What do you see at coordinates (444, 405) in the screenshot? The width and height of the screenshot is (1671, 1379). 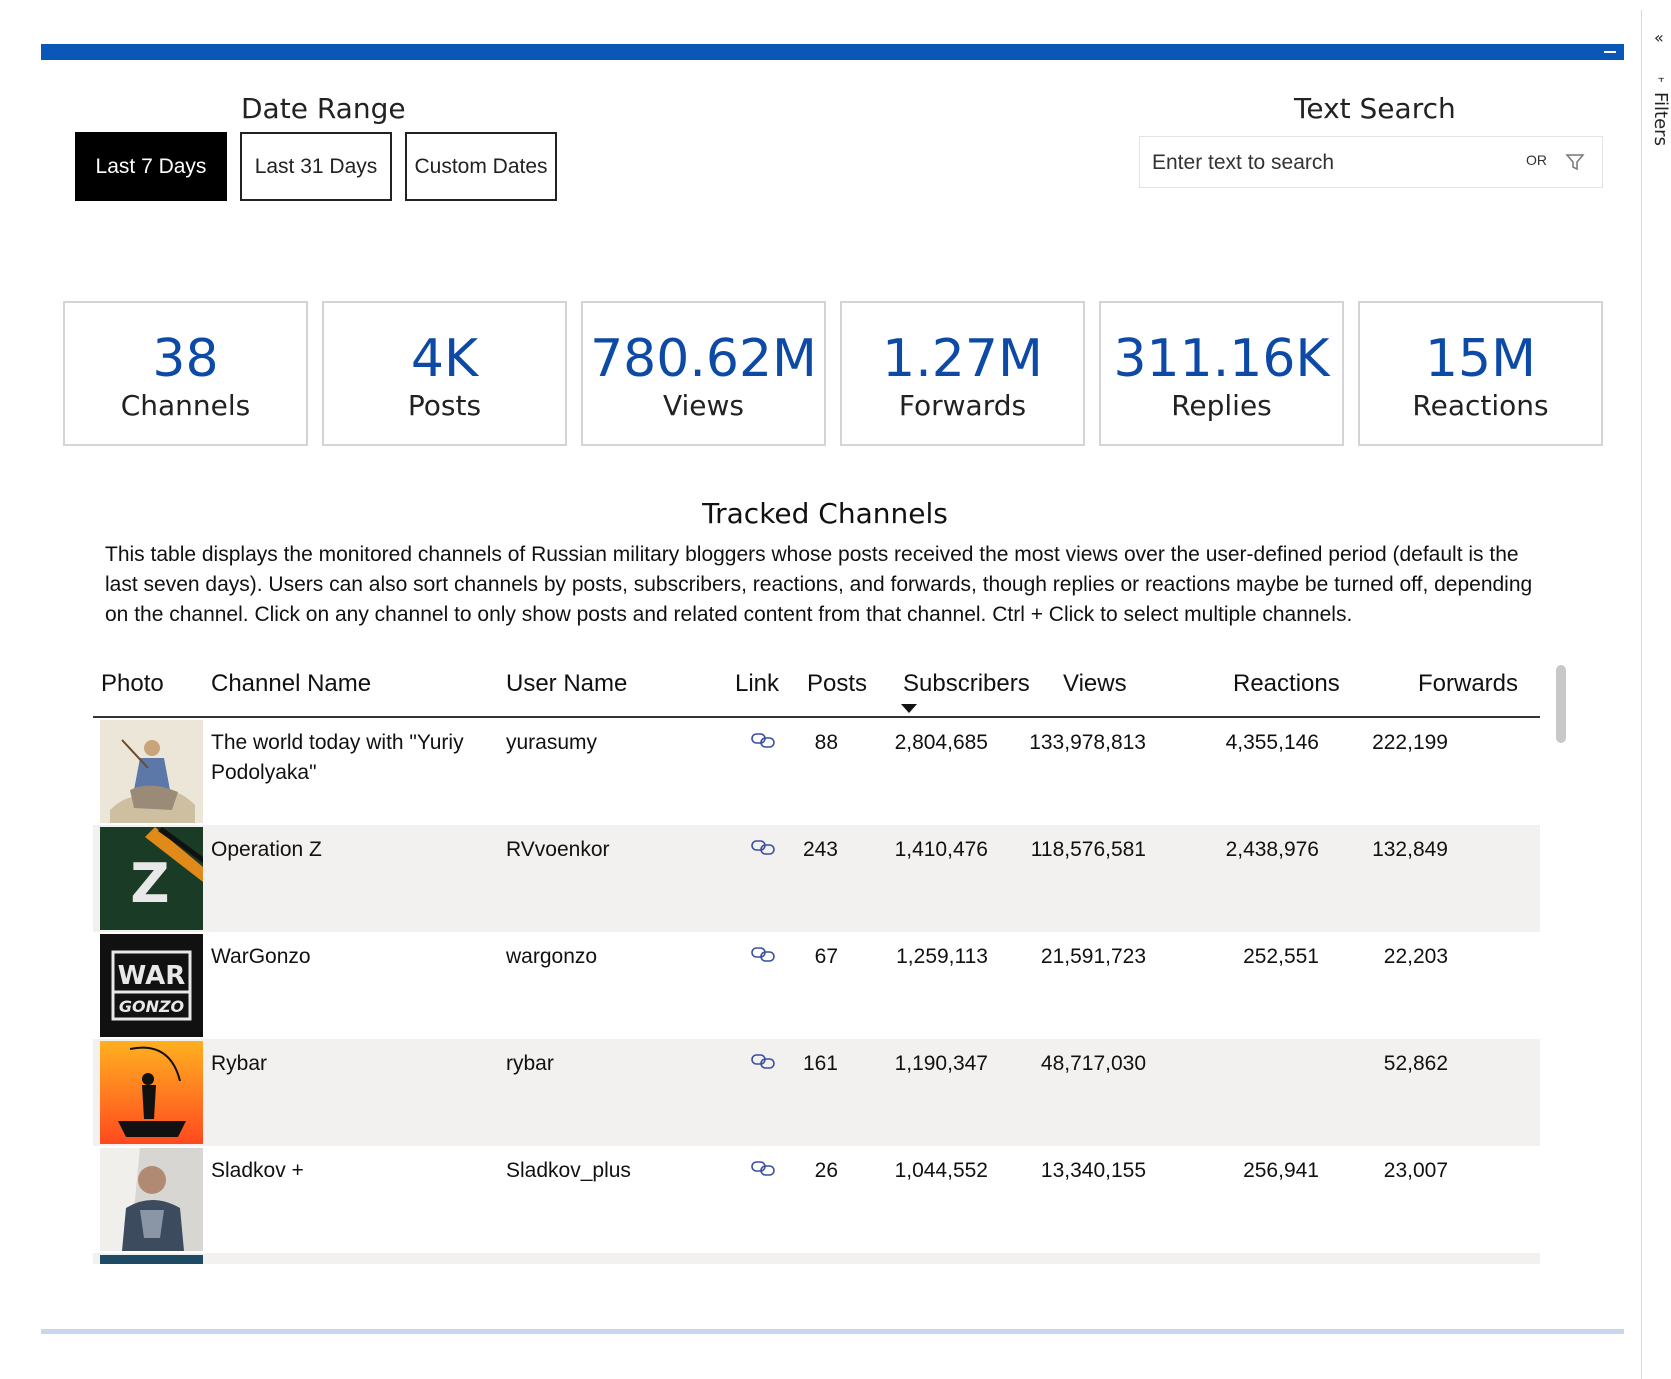 I see `kpi-label: Posts` at bounding box center [444, 405].